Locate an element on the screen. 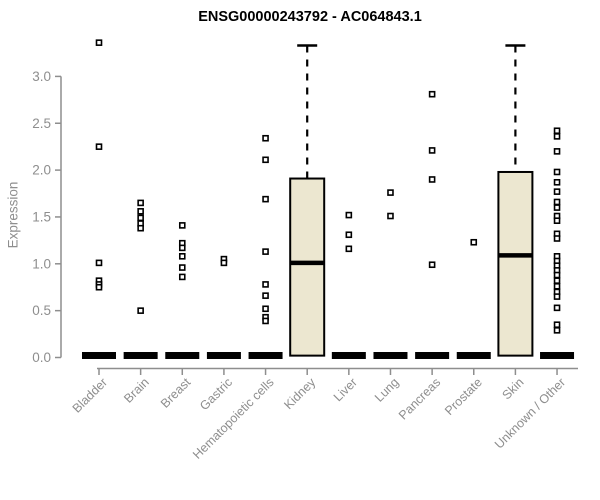 The width and height of the screenshot is (600, 500). y-tick-label: 0.5 is located at coordinates (41, 310).